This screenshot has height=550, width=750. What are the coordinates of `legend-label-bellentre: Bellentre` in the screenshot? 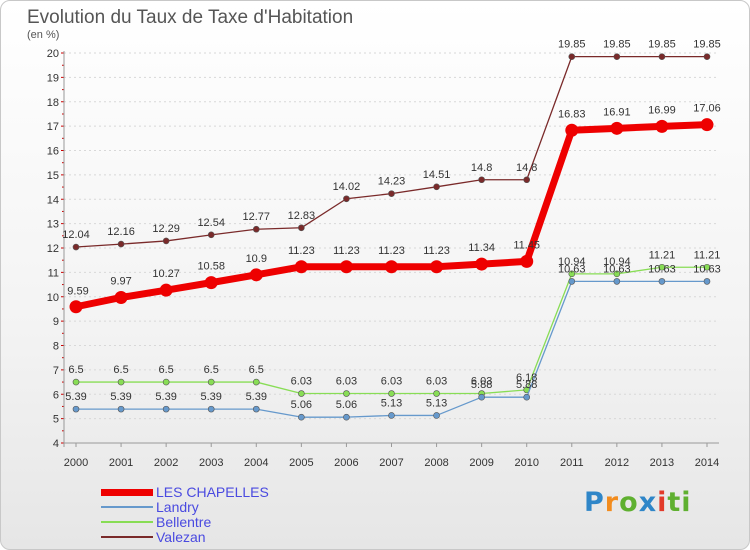 It's located at (184, 522).